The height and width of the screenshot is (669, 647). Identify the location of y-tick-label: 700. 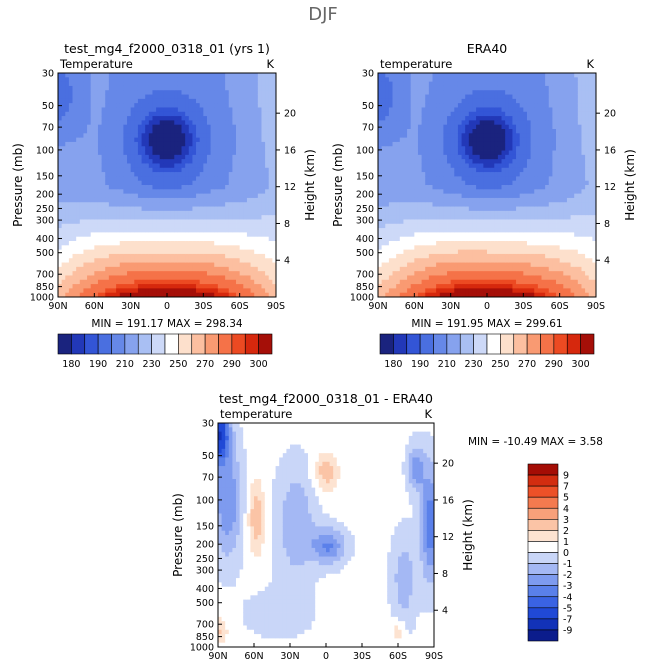
(45, 275).